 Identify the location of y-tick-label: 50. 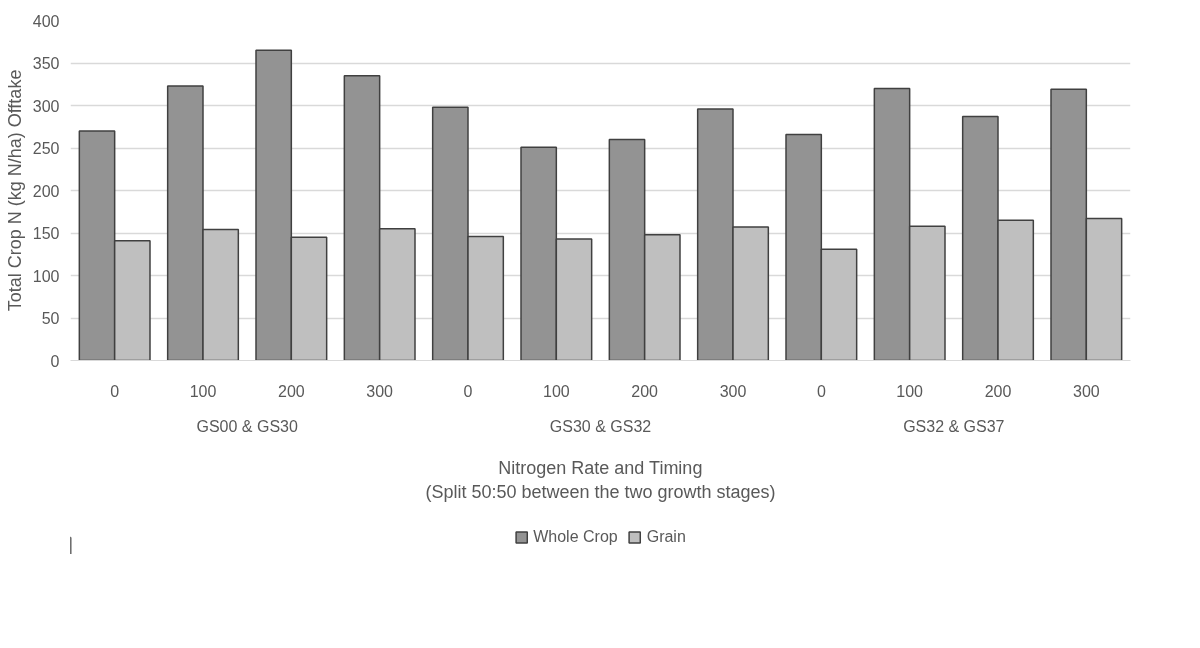
(50, 318).